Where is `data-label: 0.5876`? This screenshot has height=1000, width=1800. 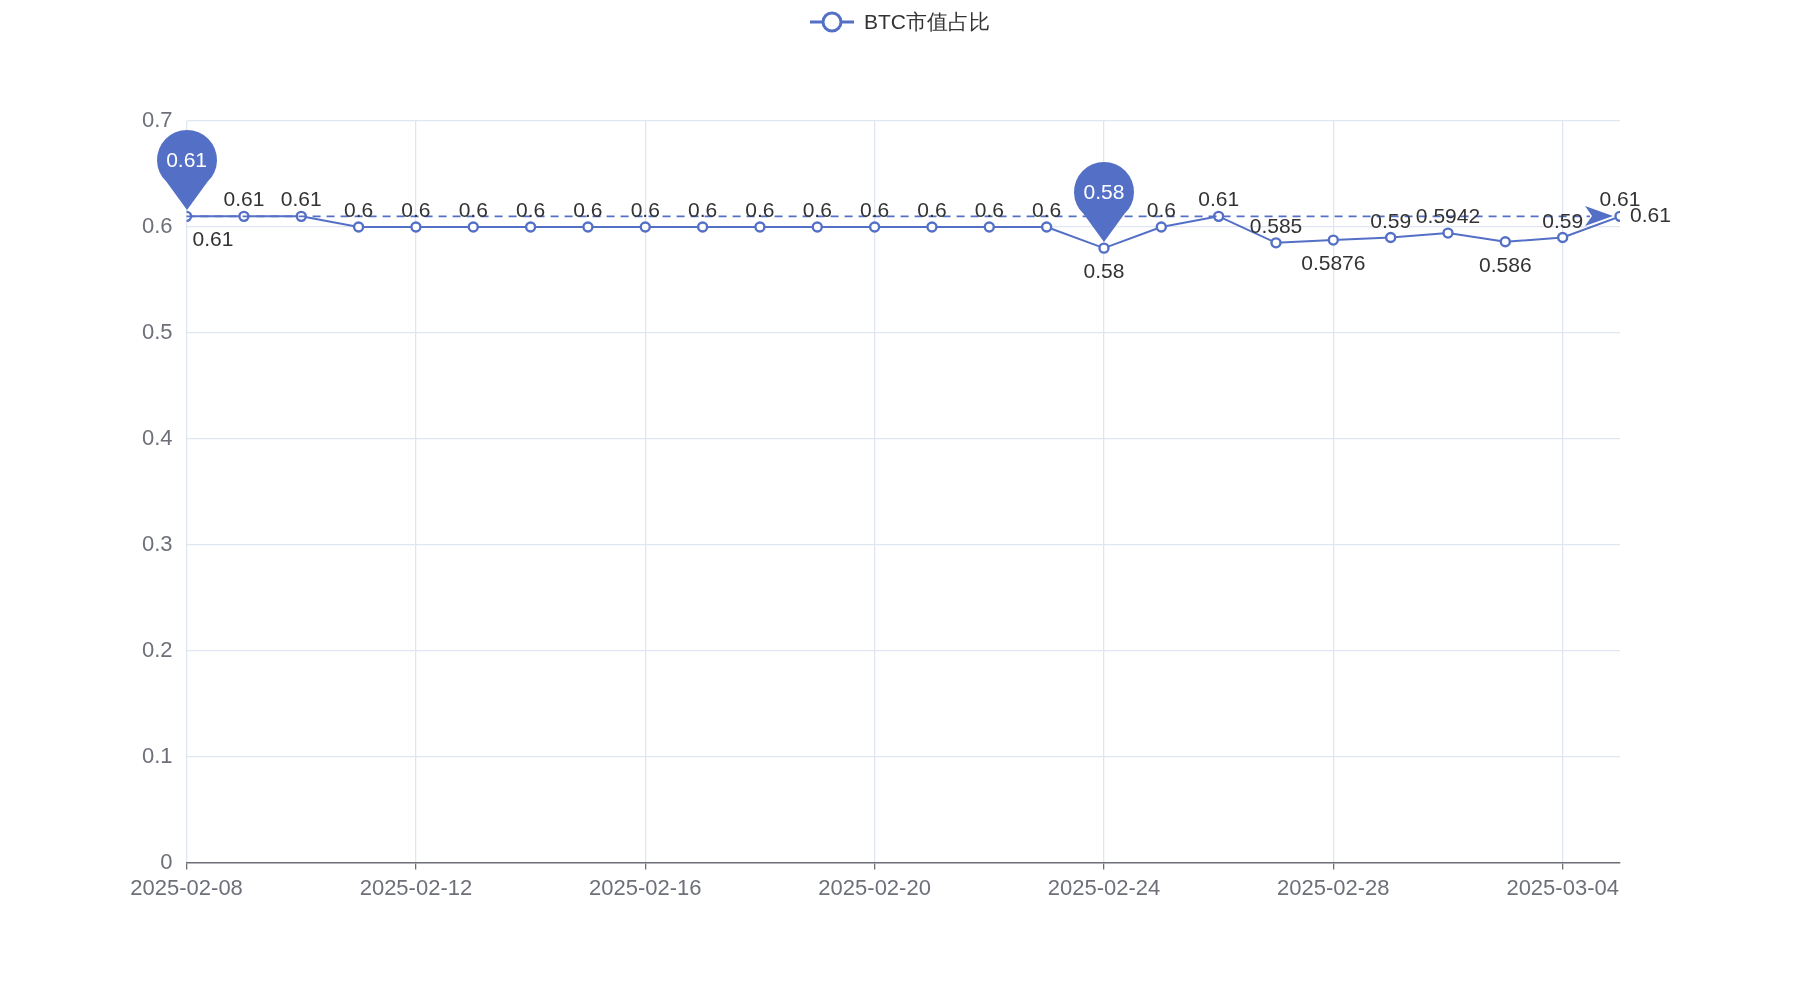
data-label: 0.5876 is located at coordinates (1333, 263).